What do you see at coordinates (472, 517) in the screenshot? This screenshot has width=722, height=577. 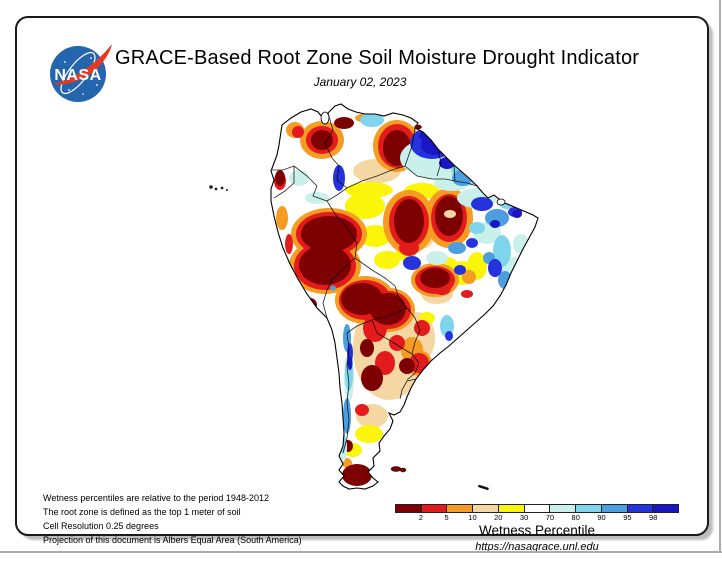 I see `colorbar-tick-label: 10` at bounding box center [472, 517].